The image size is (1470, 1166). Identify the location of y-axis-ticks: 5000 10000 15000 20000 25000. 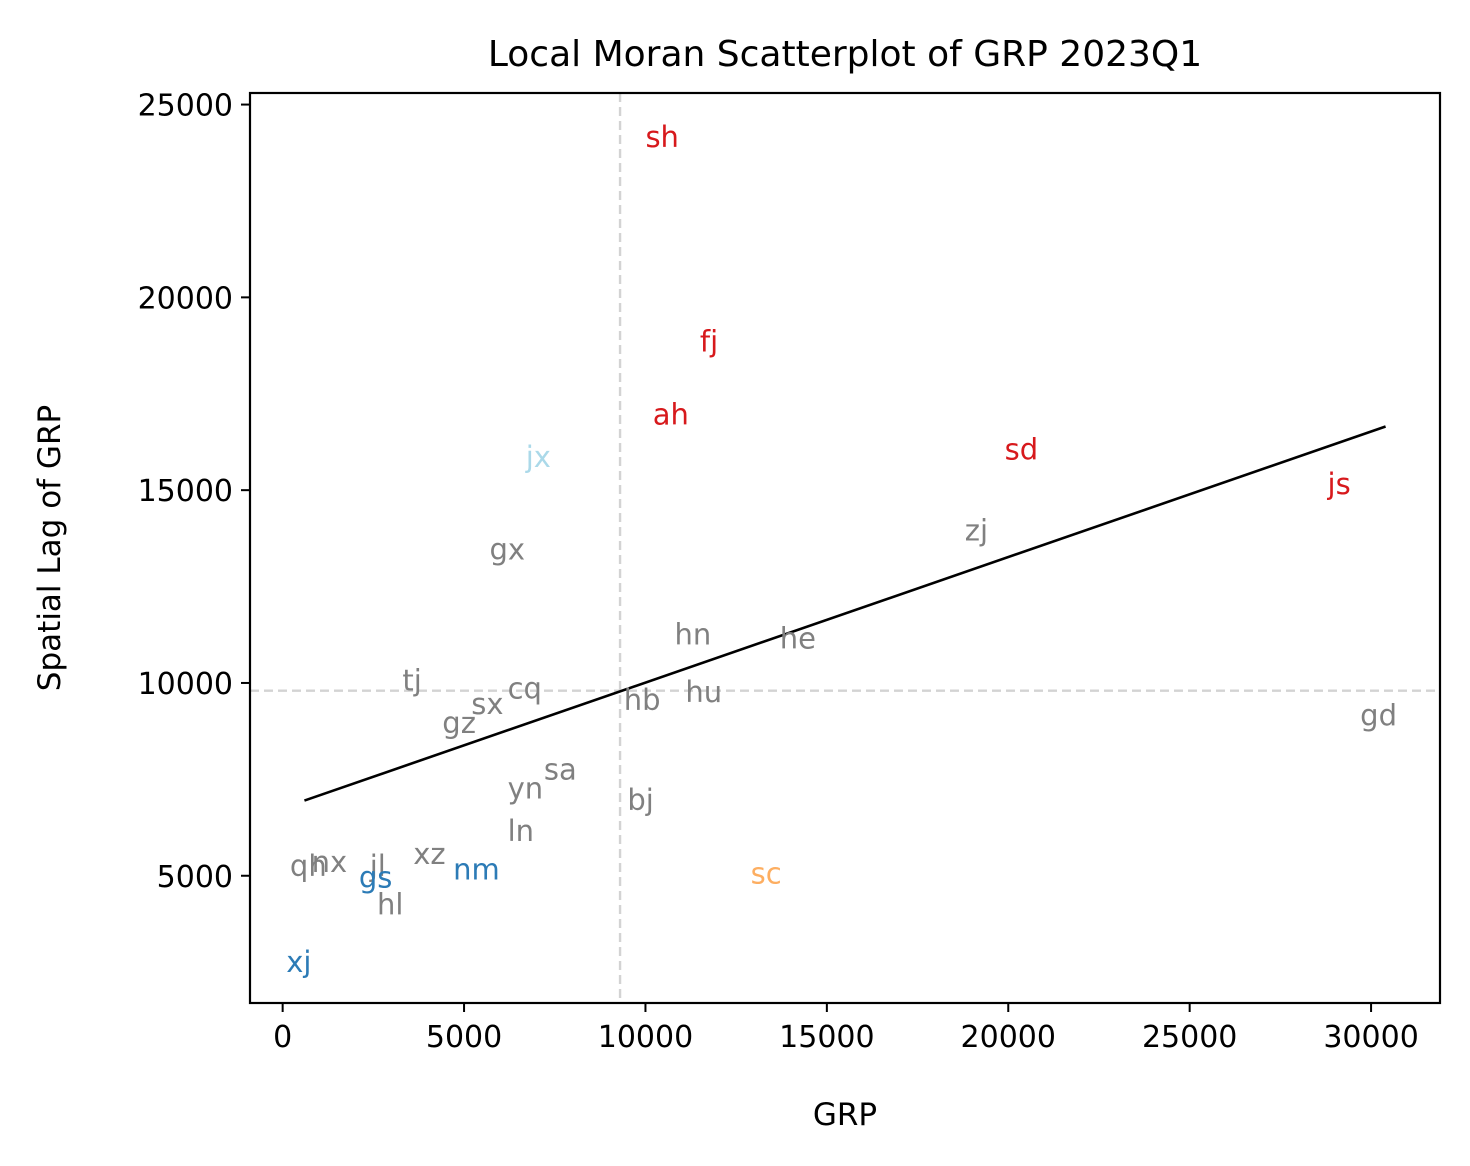
(194, 492).